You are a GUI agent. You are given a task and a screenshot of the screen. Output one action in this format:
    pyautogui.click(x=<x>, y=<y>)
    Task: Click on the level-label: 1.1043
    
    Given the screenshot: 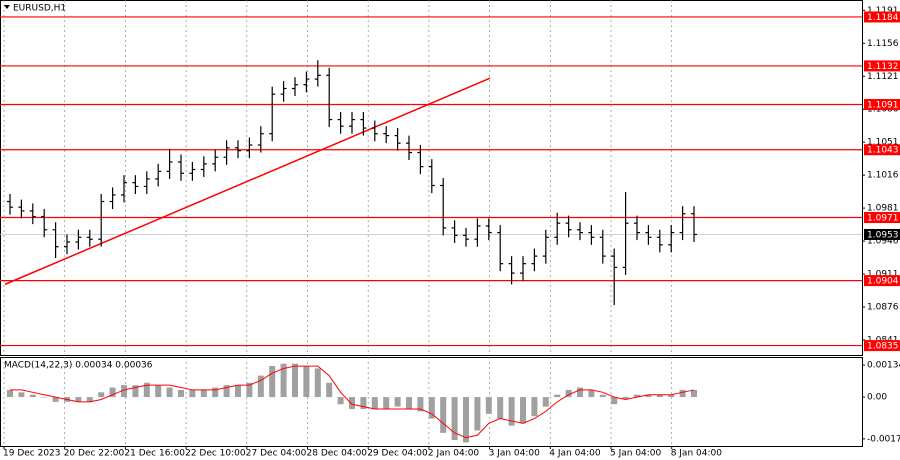 What is the action you would take?
    pyautogui.click(x=883, y=151)
    